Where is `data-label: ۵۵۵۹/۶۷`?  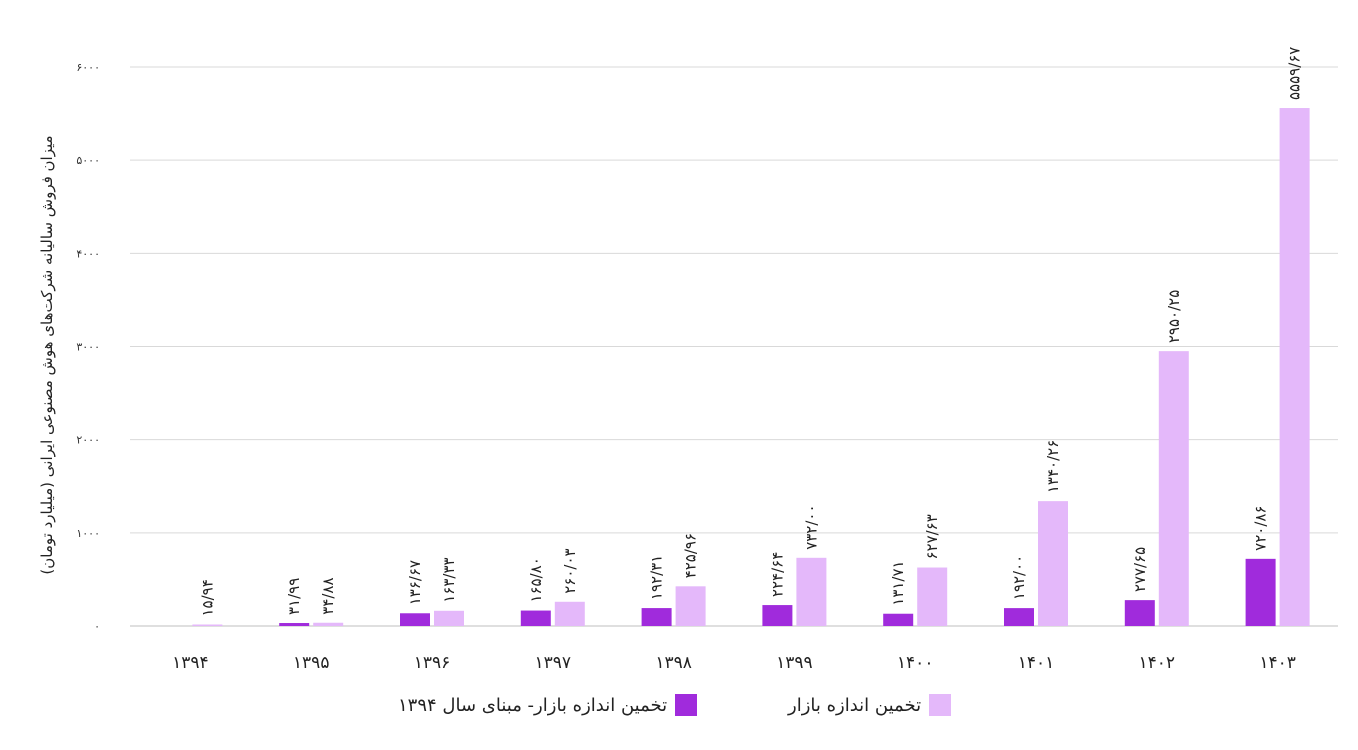
data-label: ۵۵۵۹/۶۷ is located at coordinates (1295, 73).